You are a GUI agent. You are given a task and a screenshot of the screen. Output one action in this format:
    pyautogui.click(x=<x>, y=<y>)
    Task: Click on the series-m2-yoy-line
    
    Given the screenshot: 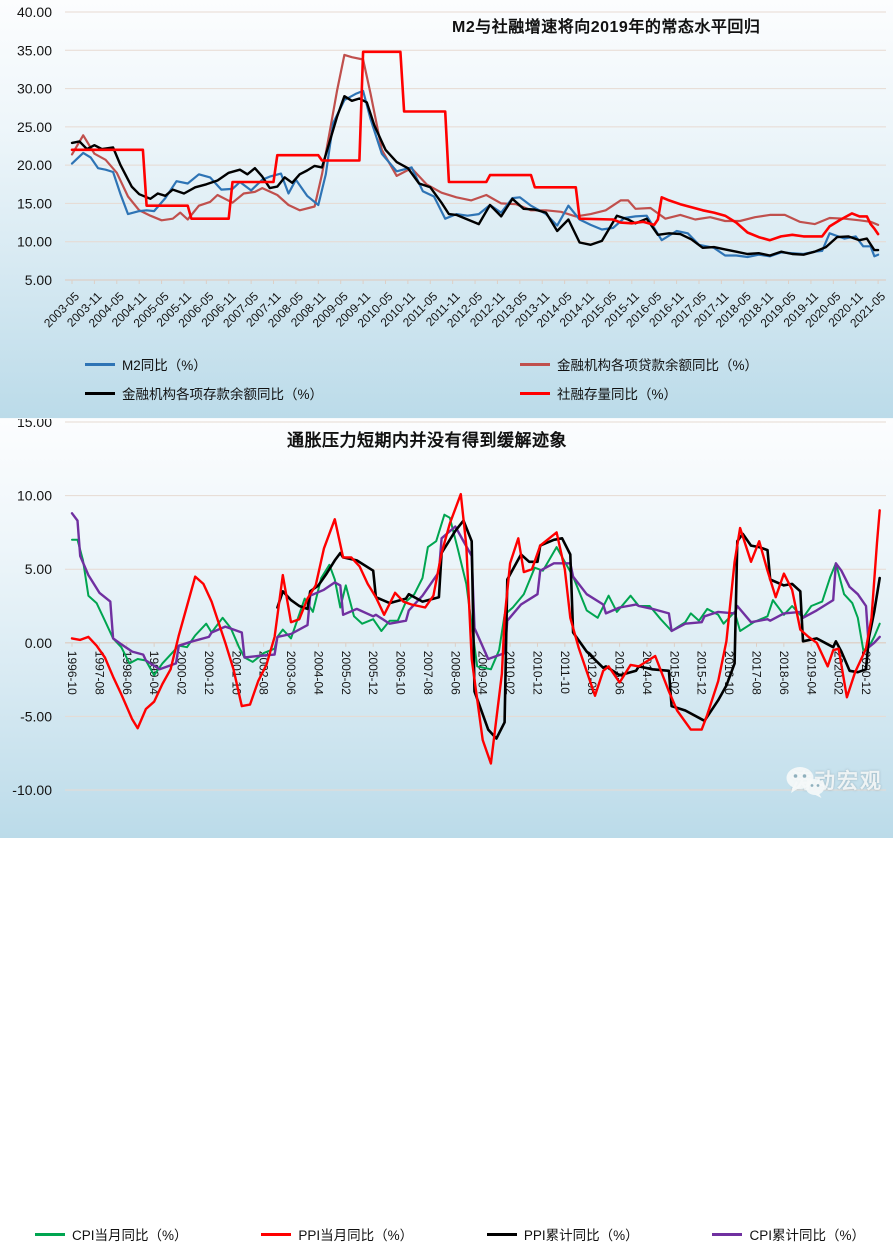 What is the action you would take?
    pyautogui.click(x=475, y=174)
    